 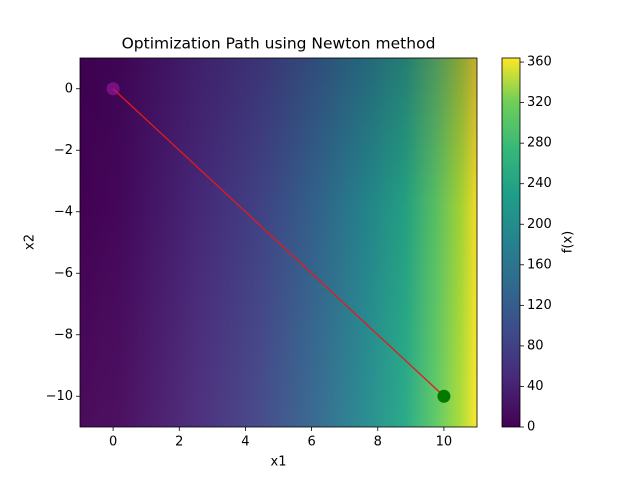 What do you see at coordinates (535, 345) in the screenshot?
I see `colorbar-tick-label: 80` at bounding box center [535, 345].